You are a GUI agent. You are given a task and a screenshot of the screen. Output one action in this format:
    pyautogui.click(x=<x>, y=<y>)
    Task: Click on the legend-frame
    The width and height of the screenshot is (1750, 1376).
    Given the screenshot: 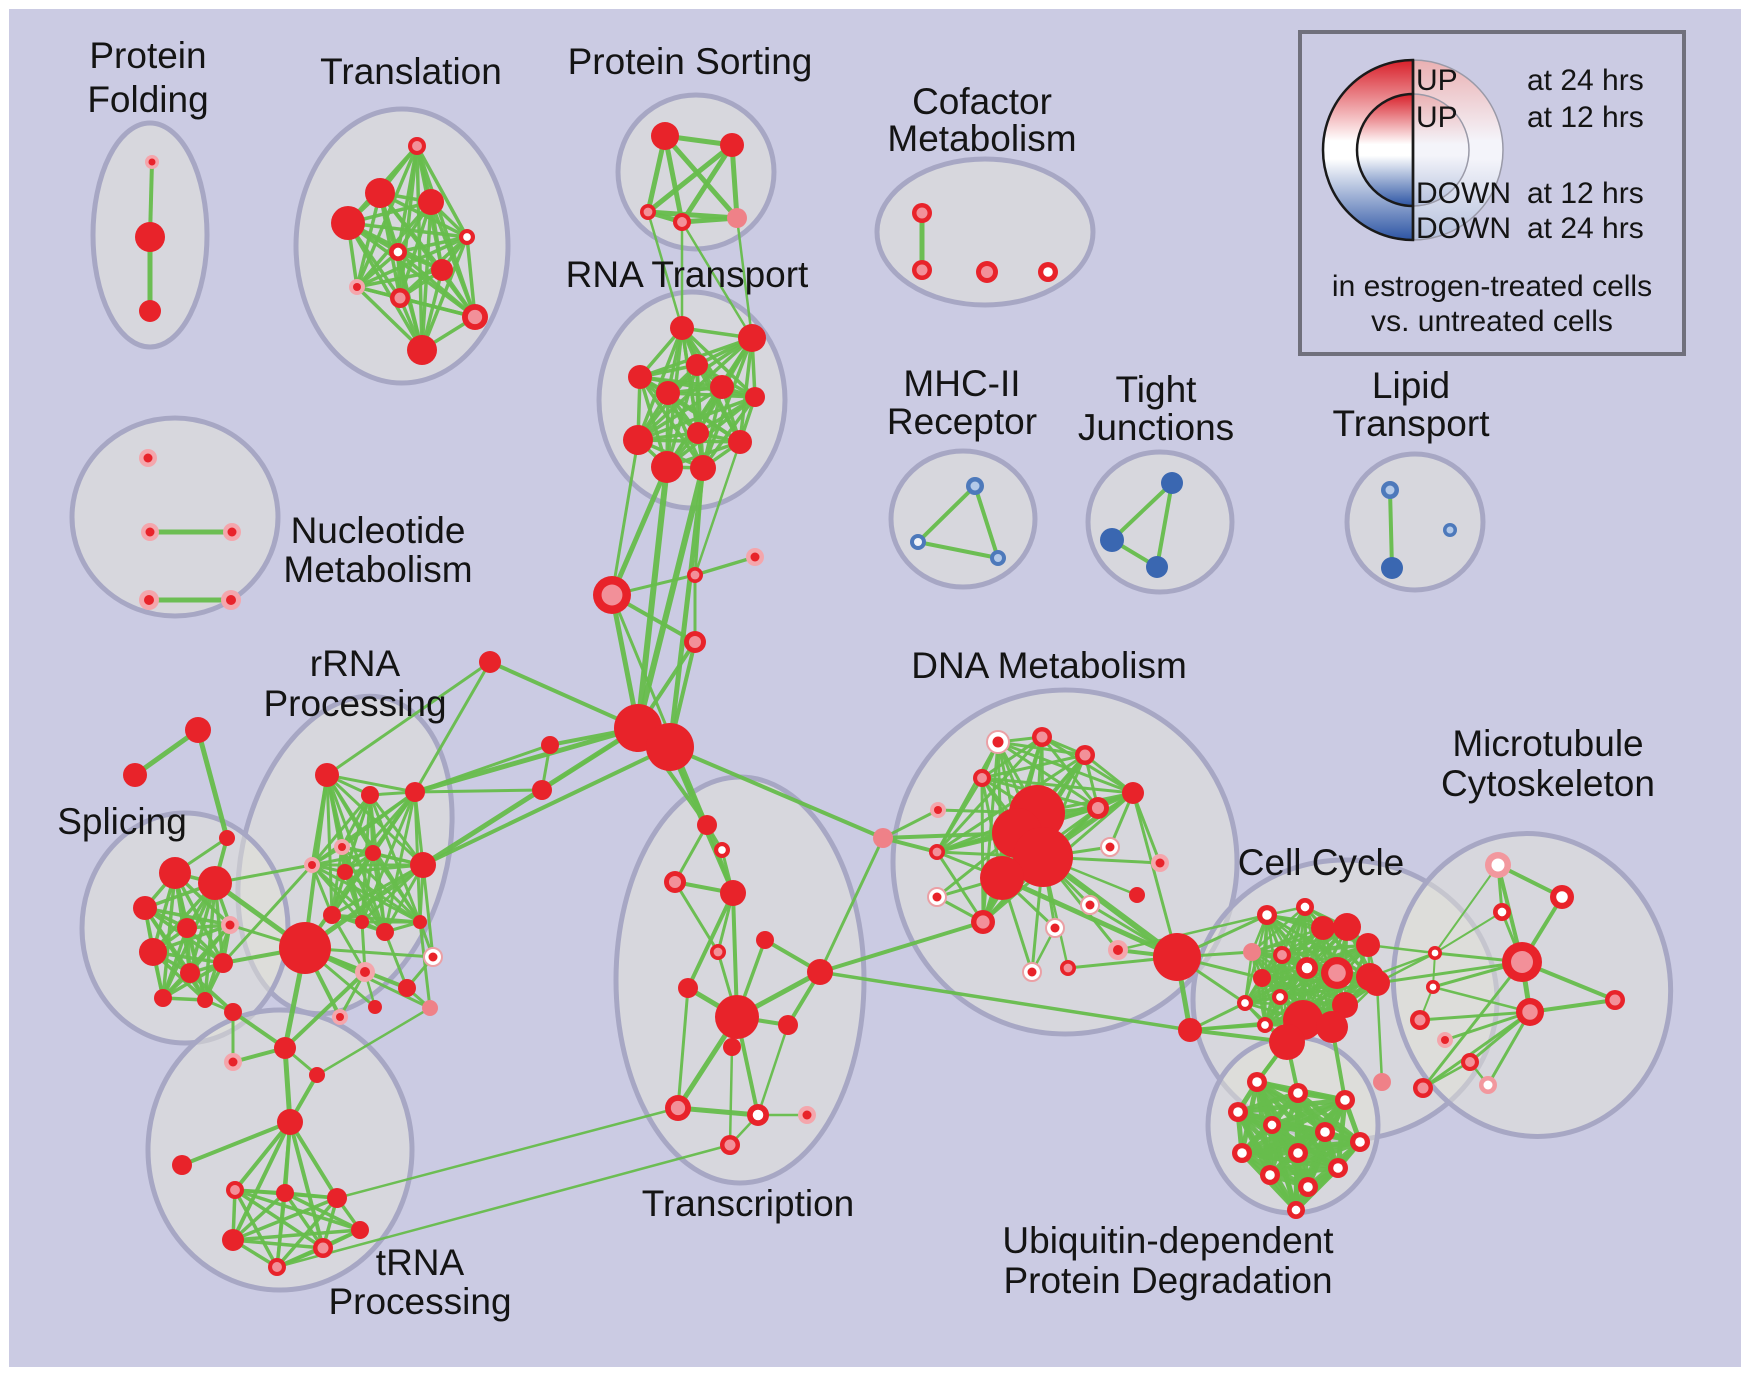 What is the action you would take?
    pyautogui.click(x=1492, y=193)
    